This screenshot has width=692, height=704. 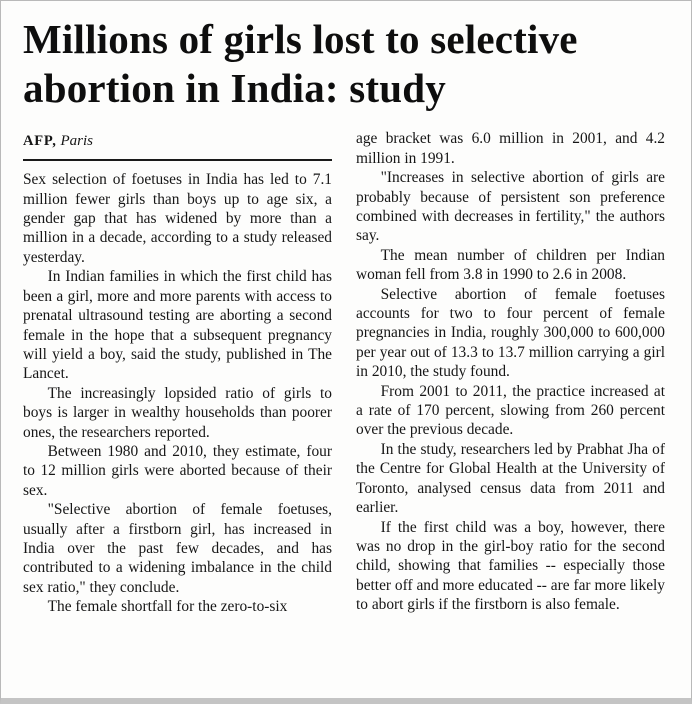 I want to click on byline-agency: AFP,, so click(x=40, y=141).